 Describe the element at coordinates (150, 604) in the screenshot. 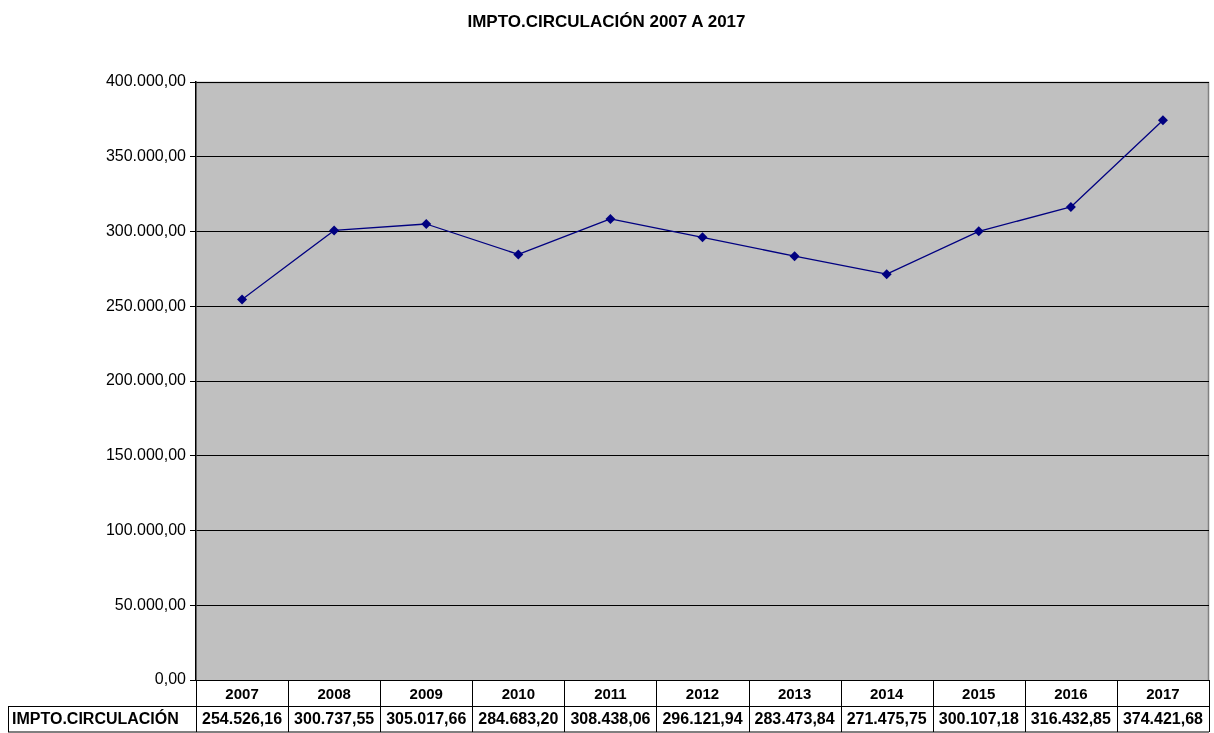

I see `y-tick-label: 50.000,00` at that location.